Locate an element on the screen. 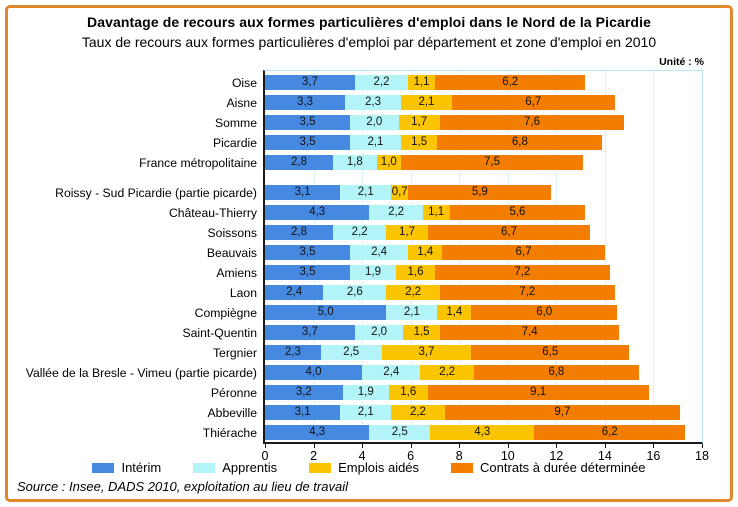 This screenshot has width=738, height=507. bar-value-label: 4,0 is located at coordinates (313, 372).